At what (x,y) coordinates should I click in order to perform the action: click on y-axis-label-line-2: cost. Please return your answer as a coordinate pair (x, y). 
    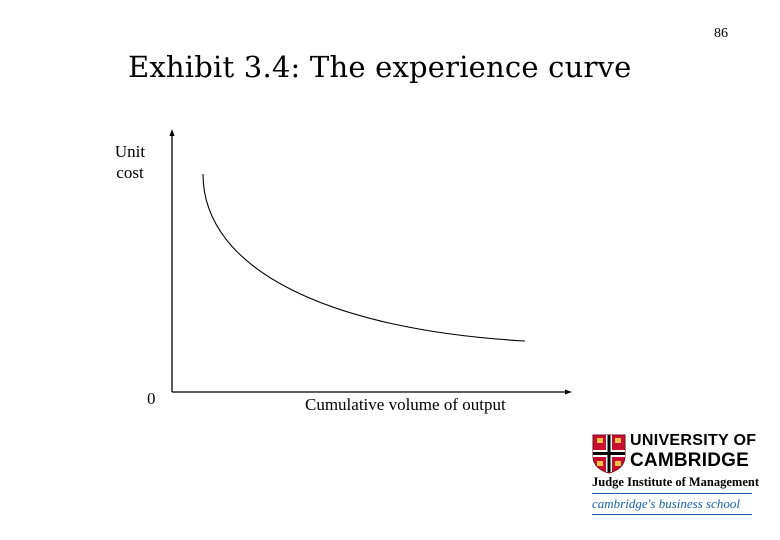
    Looking at the image, I should click on (130, 172).